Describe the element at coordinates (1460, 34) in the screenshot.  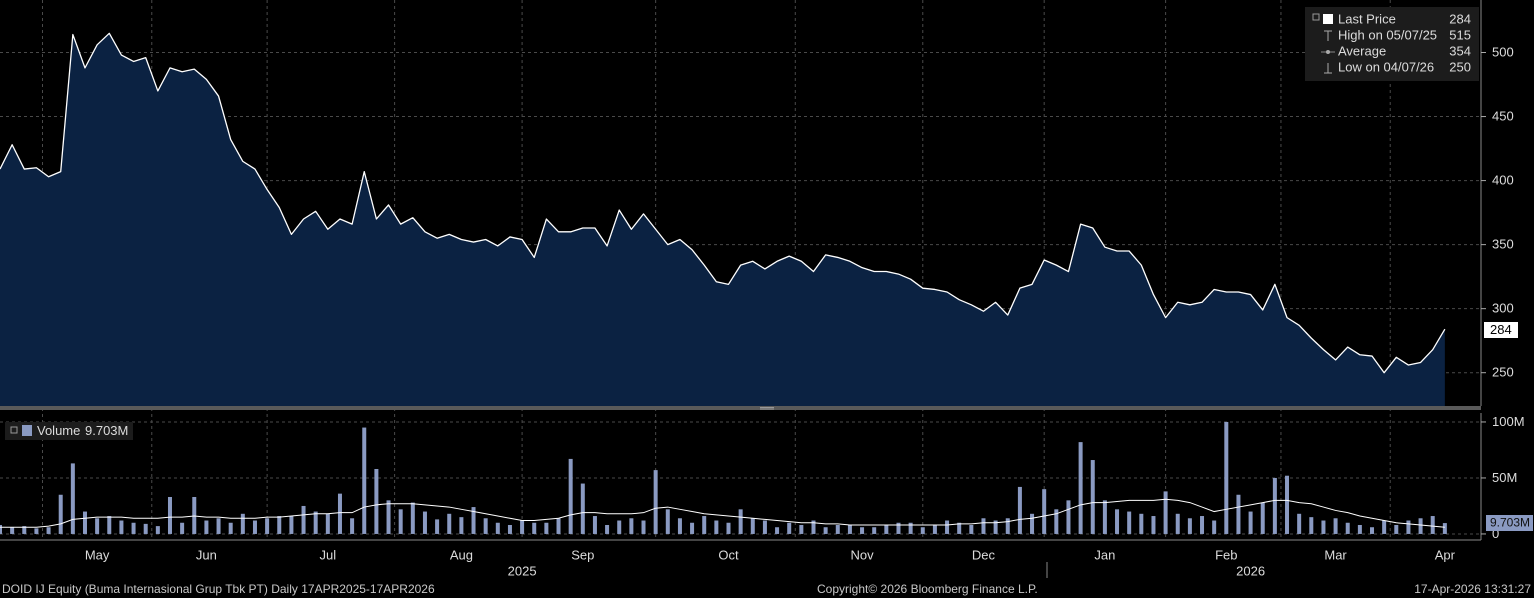
I see `legend-value: 515` at that location.